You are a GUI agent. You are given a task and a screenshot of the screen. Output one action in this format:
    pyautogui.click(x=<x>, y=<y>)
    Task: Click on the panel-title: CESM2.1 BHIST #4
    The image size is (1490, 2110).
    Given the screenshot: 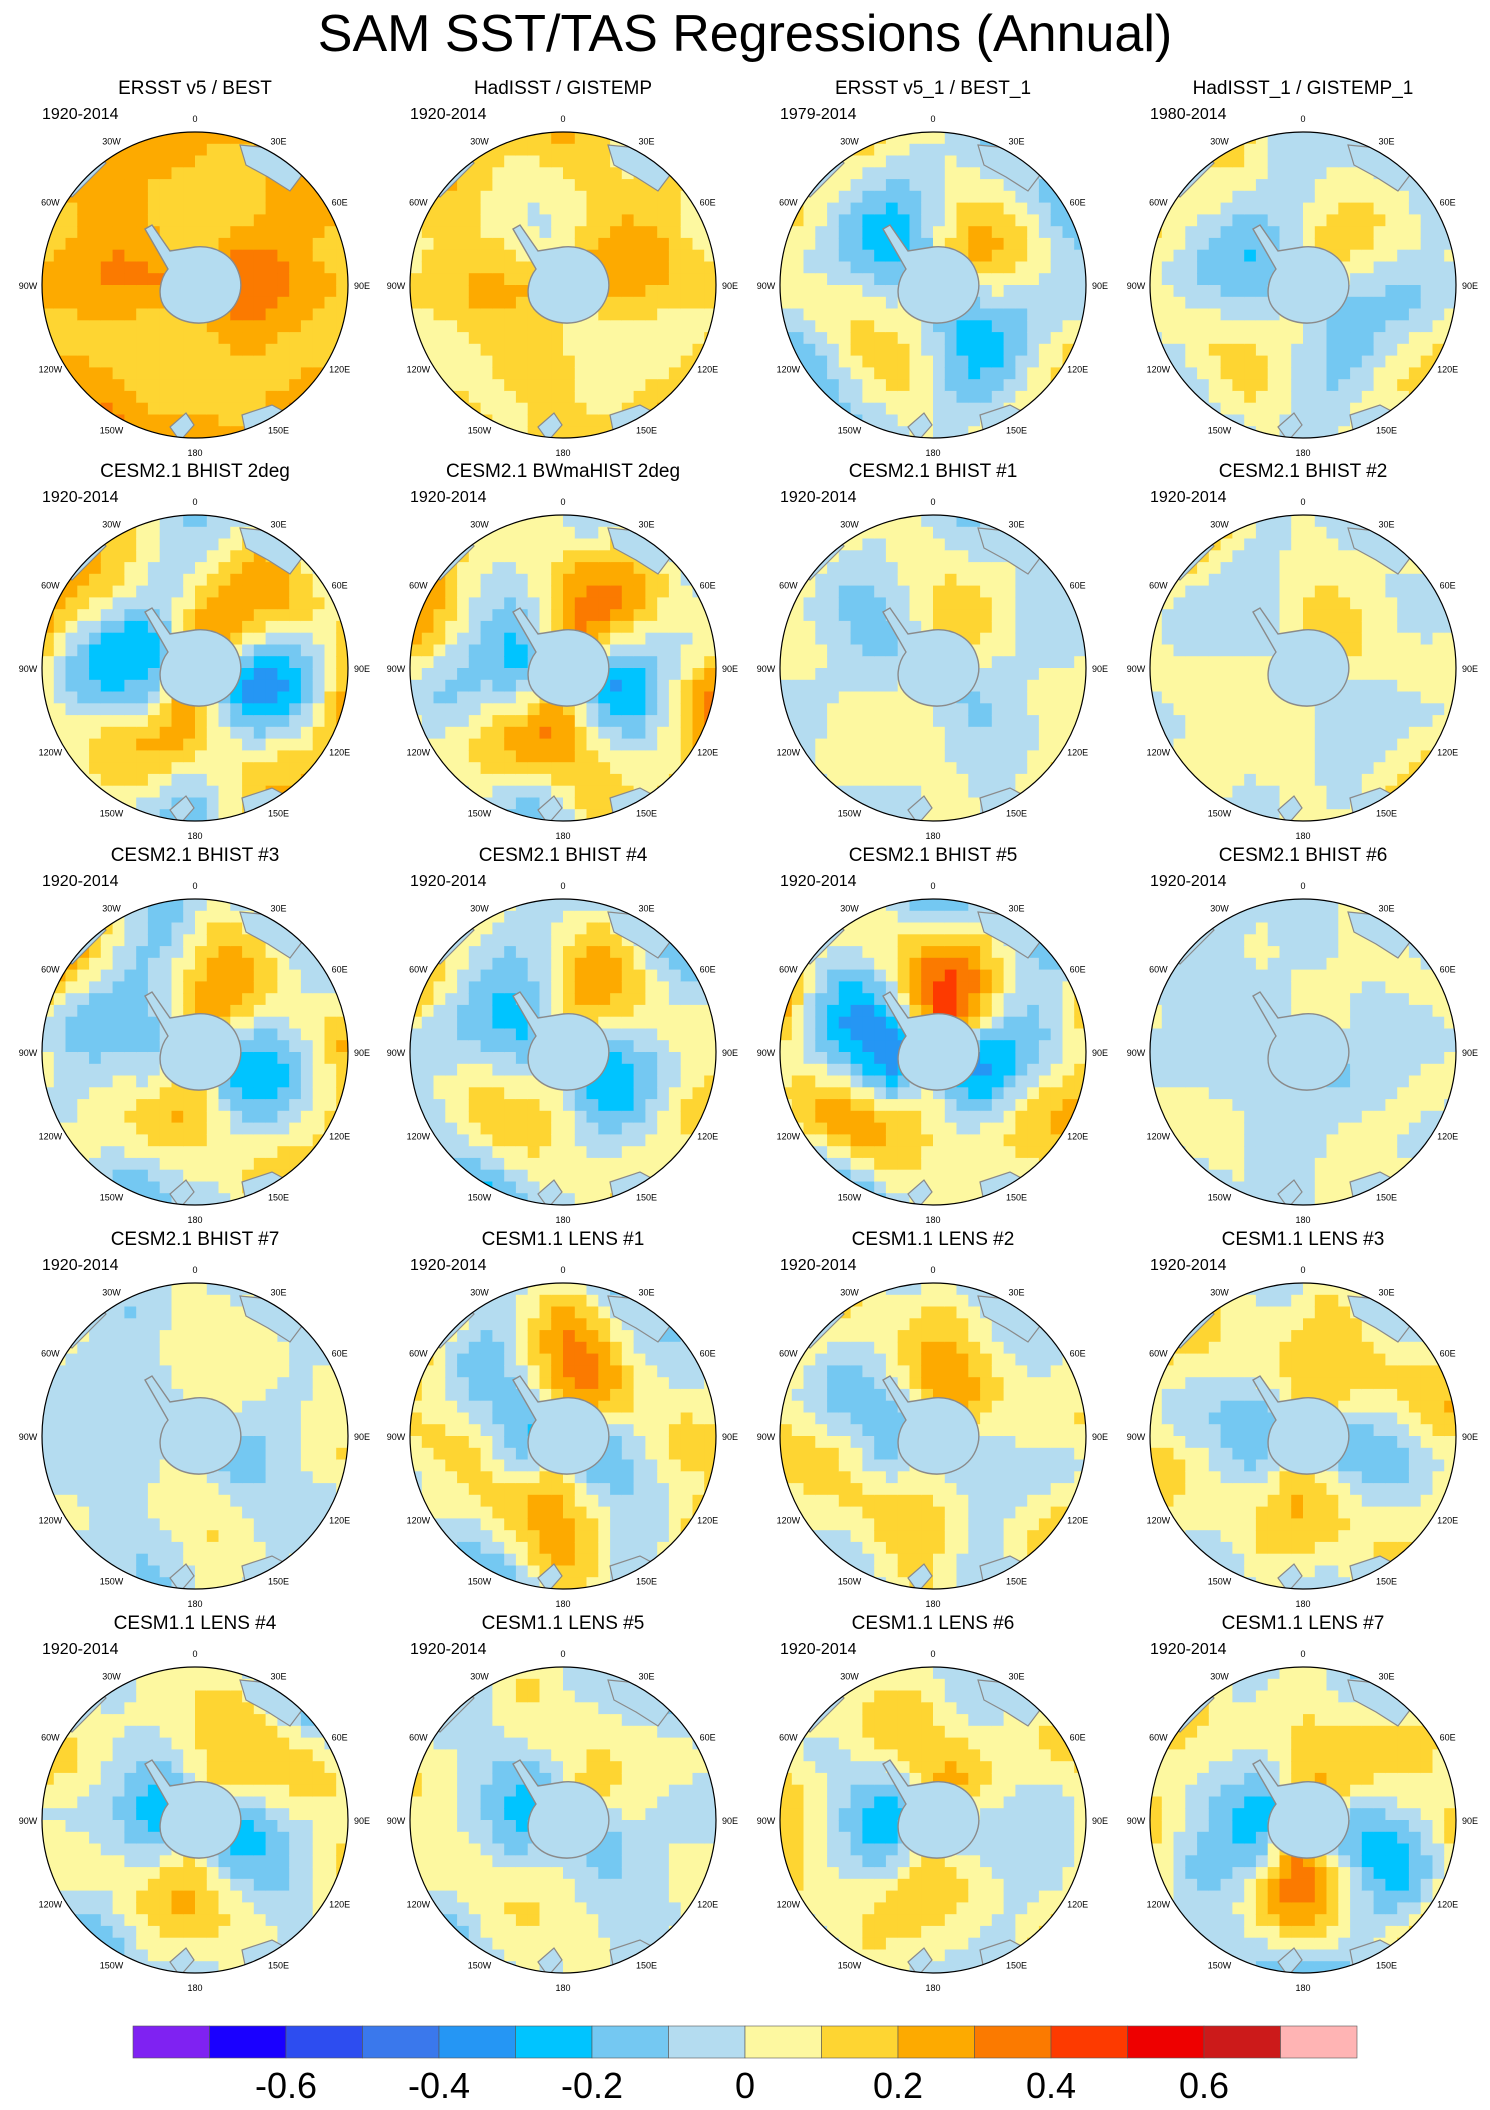 What is the action you would take?
    pyautogui.click(x=563, y=855)
    